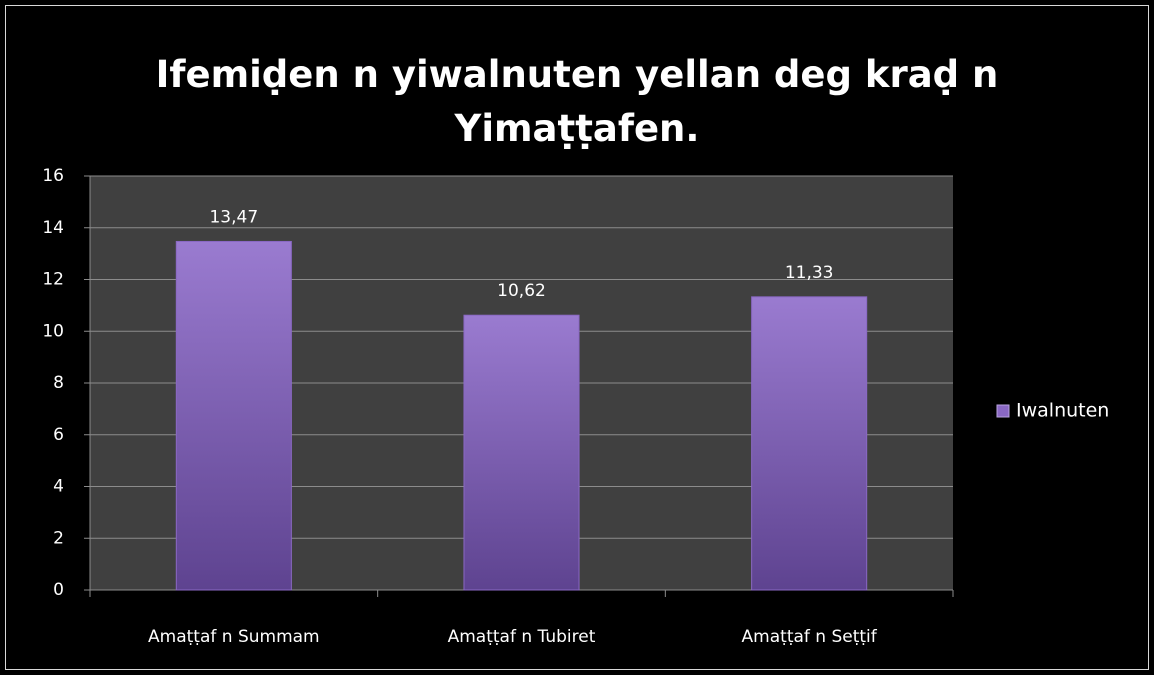  Describe the element at coordinates (53, 331) in the screenshot. I see `y-tick-label: 10` at that location.